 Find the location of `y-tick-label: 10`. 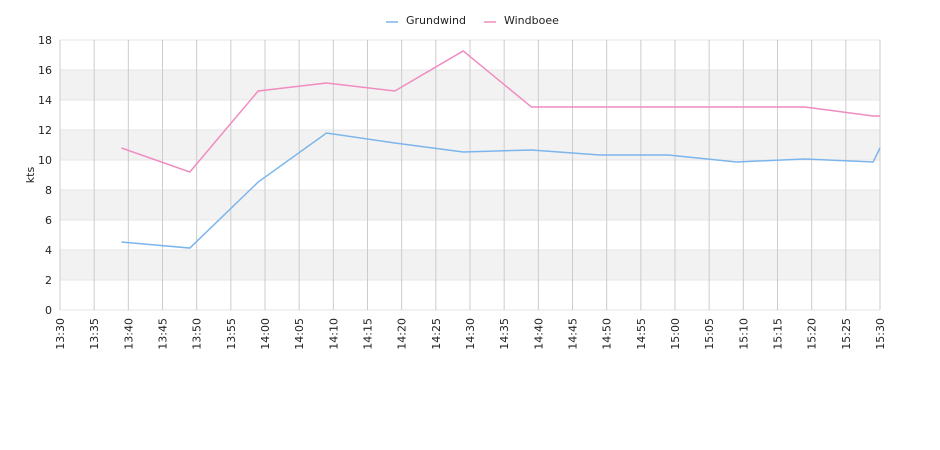

y-tick-label: 10 is located at coordinates (45, 160).